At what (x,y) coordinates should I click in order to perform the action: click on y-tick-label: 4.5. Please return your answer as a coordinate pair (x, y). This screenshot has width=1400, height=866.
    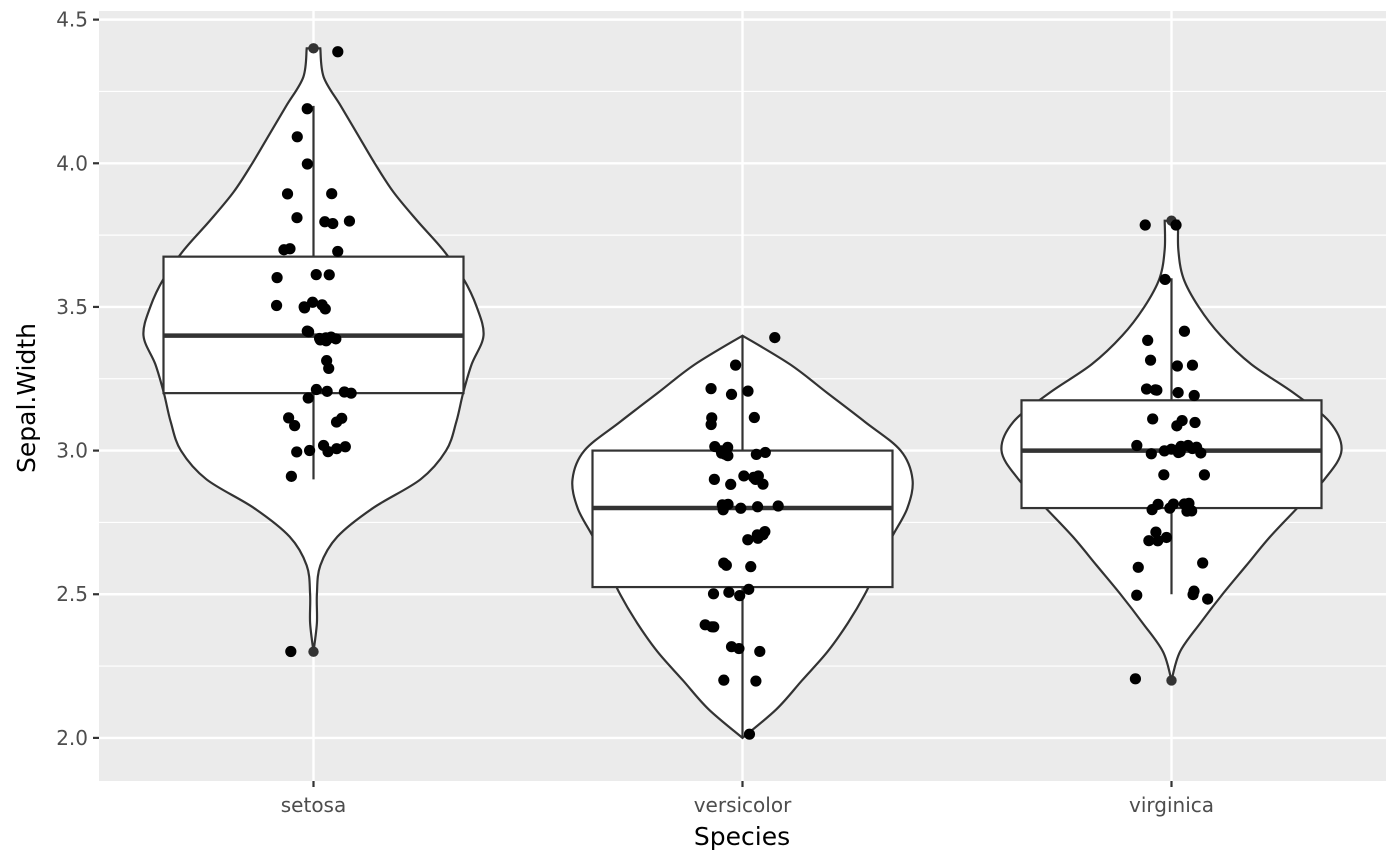
    Looking at the image, I should click on (72, 20).